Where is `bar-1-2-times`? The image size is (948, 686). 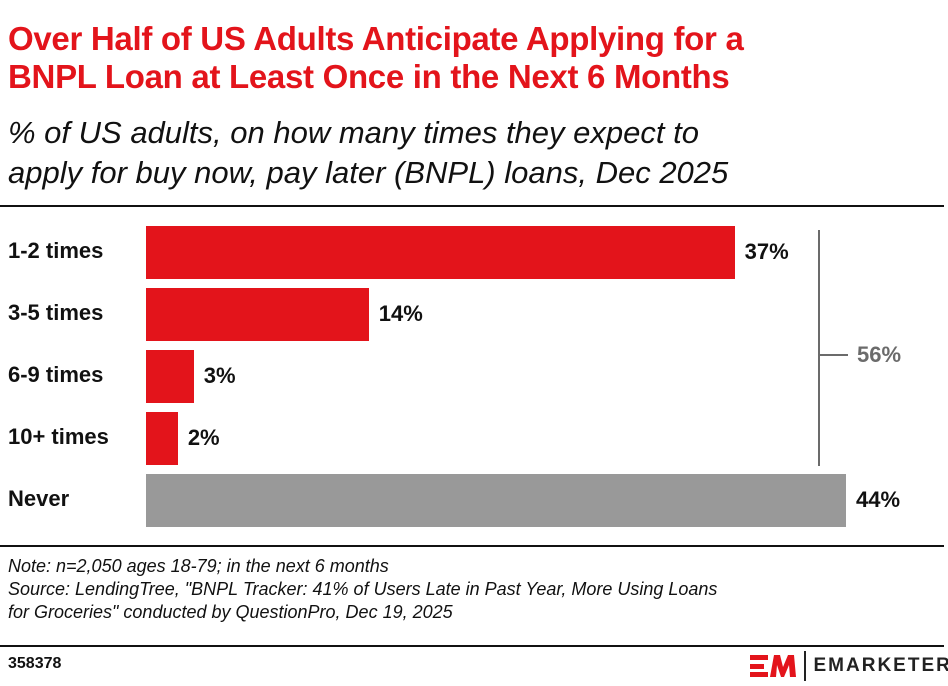
bar-1-2-times is located at coordinates (440, 252).